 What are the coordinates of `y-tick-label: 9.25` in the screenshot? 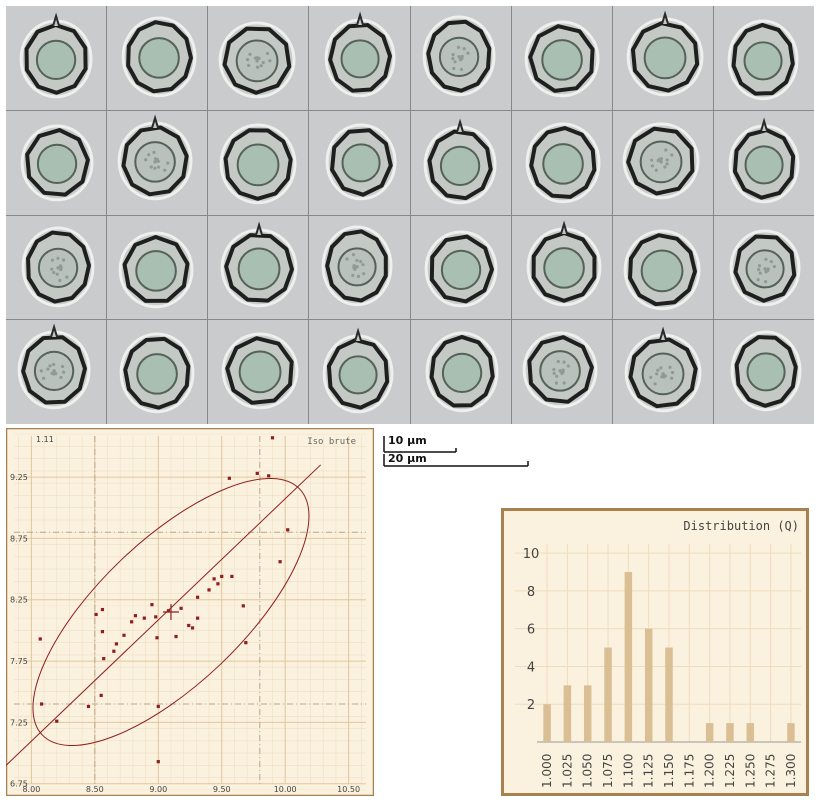 It's located at (19, 477).